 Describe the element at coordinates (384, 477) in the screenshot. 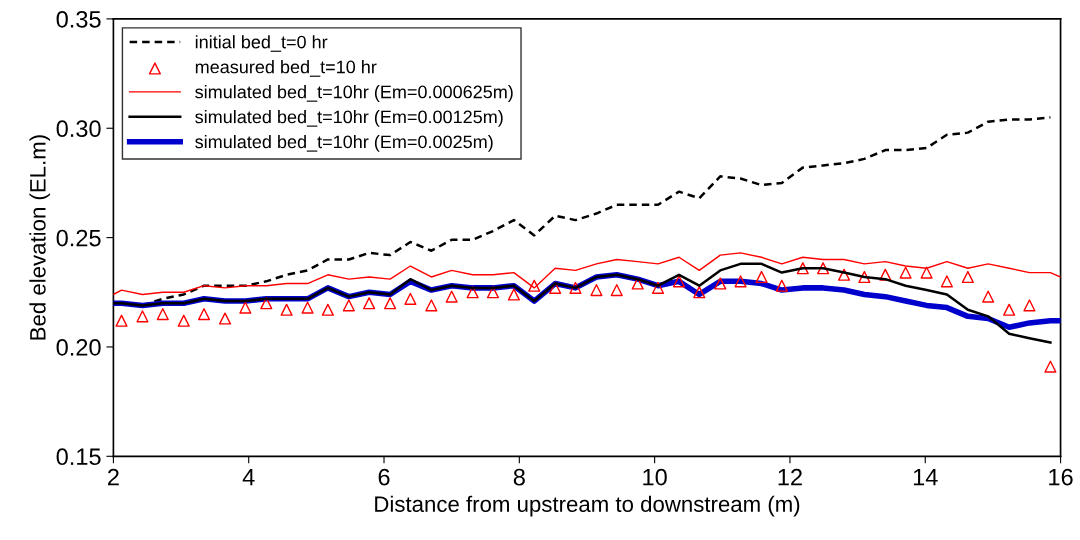

I see `x-tick-label: 6` at that location.